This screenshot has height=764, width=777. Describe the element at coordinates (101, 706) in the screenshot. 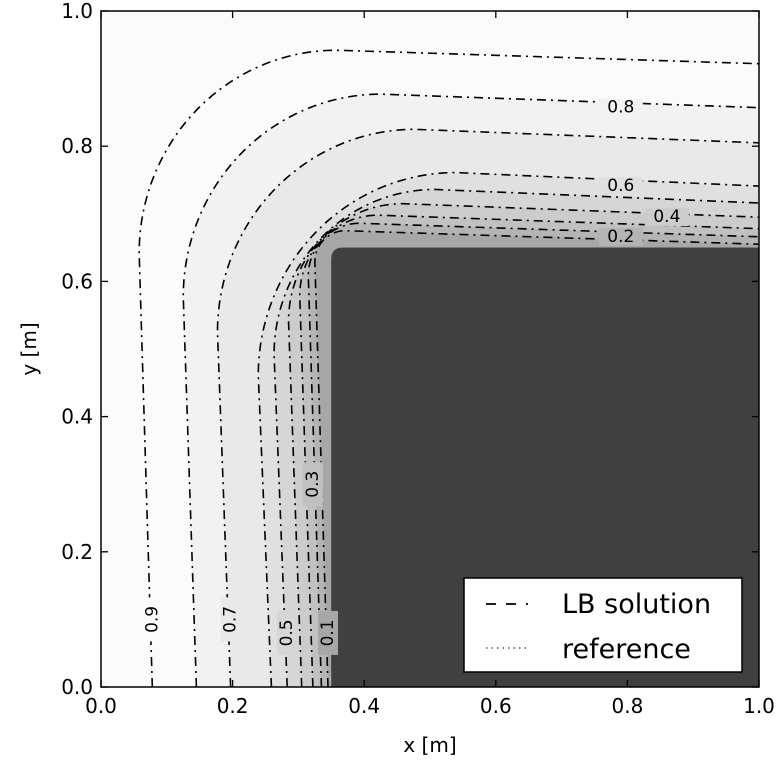

I see `x-tick-label-0-0: 0.0` at that location.